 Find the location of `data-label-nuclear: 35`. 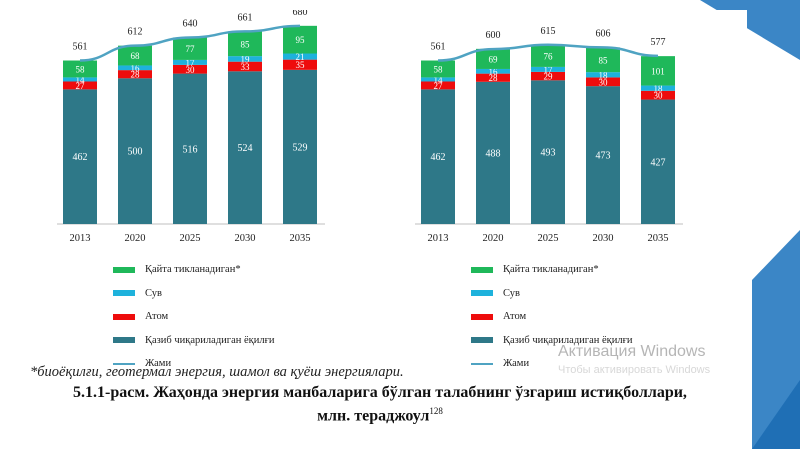

data-label-nuclear: 35 is located at coordinates (301, 65).